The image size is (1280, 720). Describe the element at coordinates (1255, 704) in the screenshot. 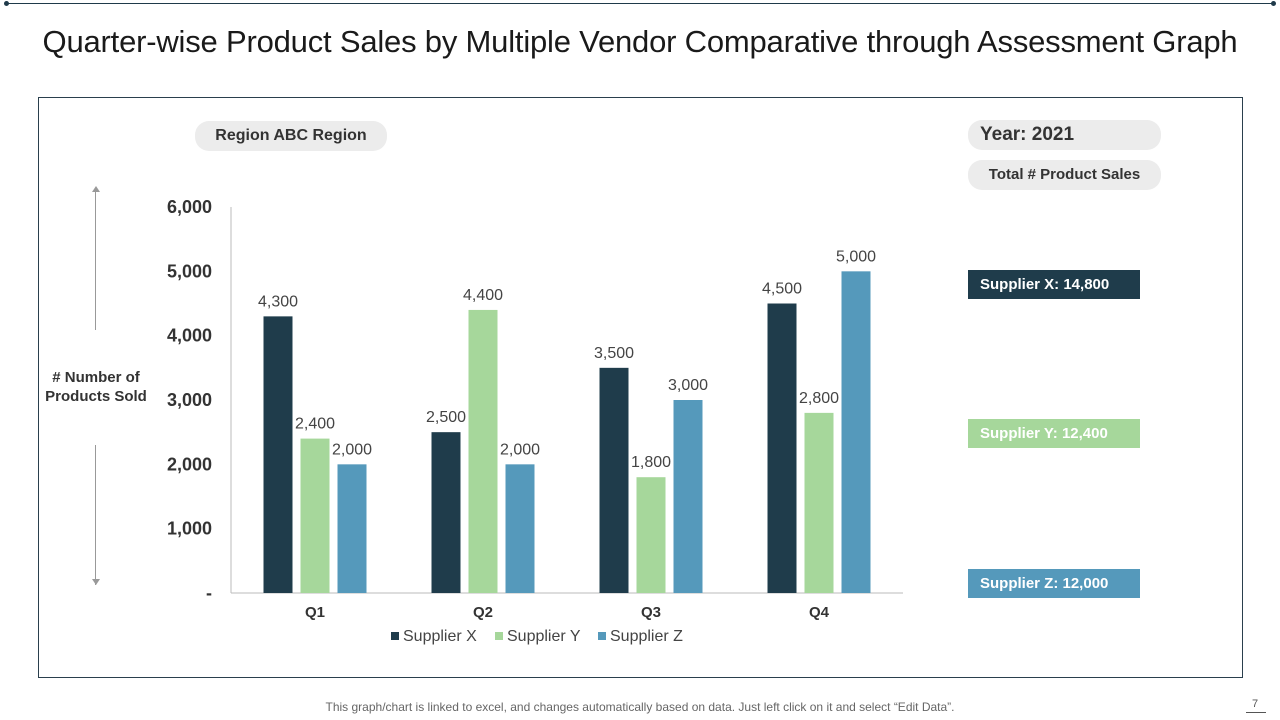

I see `page-number: 7` at that location.